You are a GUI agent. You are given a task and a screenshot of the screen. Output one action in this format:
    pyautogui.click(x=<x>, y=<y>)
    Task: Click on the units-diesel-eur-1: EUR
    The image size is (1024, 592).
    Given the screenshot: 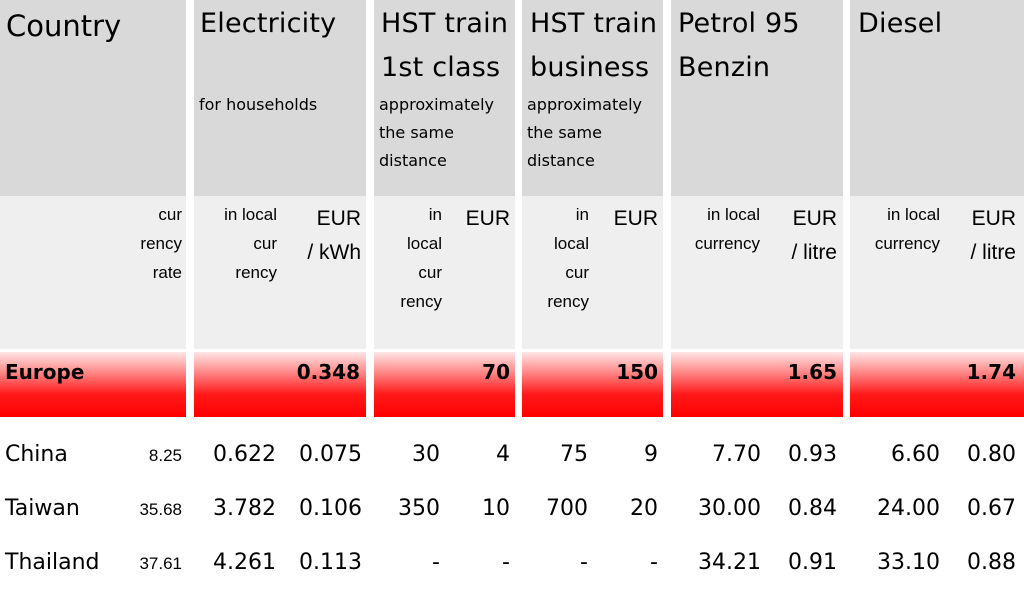 What is the action you would take?
    pyautogui.click(x=993, y=218)
    